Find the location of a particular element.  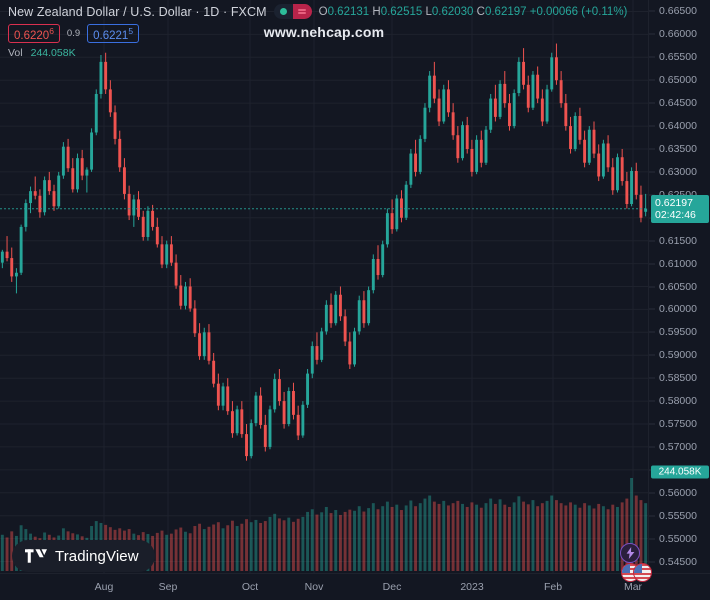

bar-countdown: 02:42:46 is located at coordinates (675, 214).